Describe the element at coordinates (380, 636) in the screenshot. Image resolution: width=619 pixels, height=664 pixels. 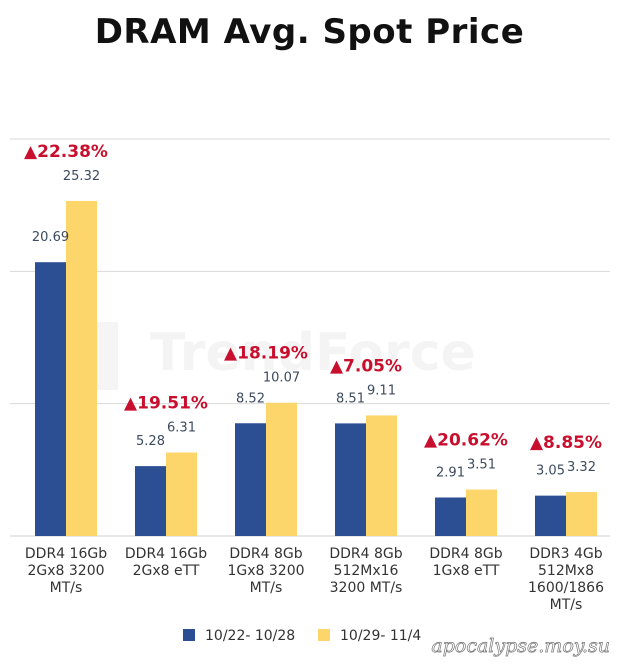
I see `legend-label-week2: 10/29- 11/4` at that location.